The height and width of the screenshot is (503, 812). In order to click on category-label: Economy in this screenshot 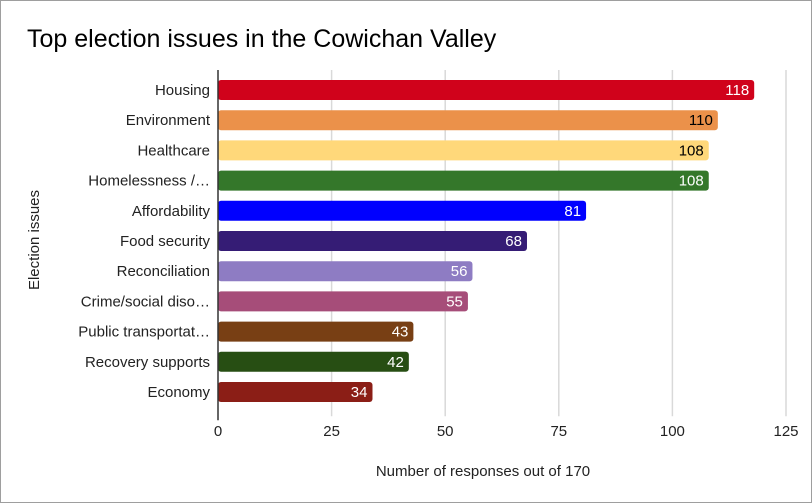, I will do `click(178, 392)`.